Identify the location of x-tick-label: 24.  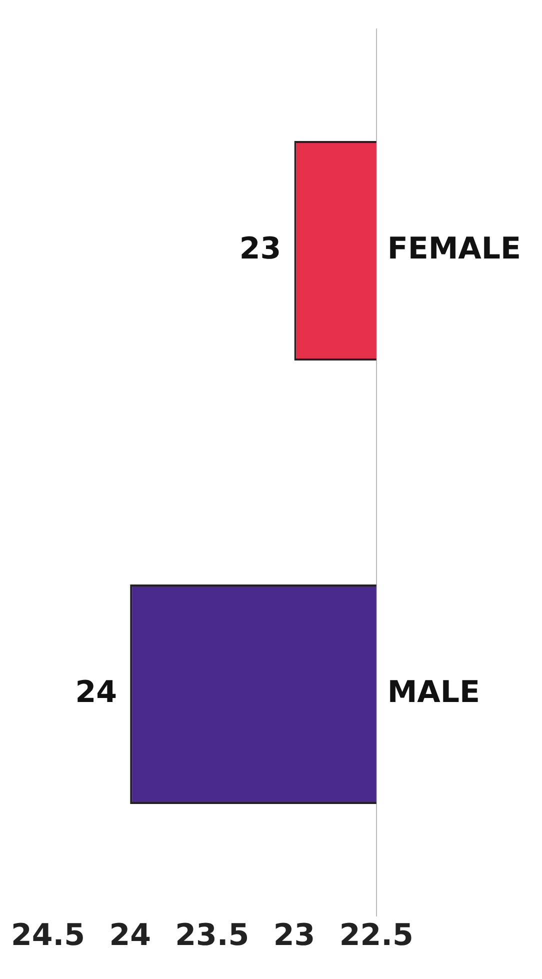
(130, 935).